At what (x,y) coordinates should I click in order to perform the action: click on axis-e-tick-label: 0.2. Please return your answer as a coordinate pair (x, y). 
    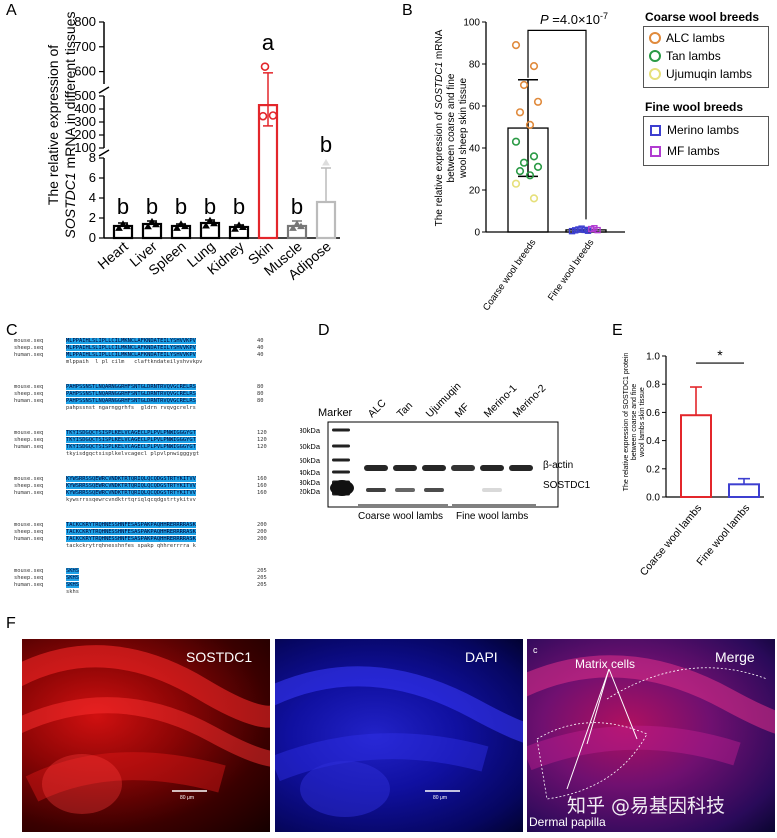
    Looking at the image, I should click on (653, 469).